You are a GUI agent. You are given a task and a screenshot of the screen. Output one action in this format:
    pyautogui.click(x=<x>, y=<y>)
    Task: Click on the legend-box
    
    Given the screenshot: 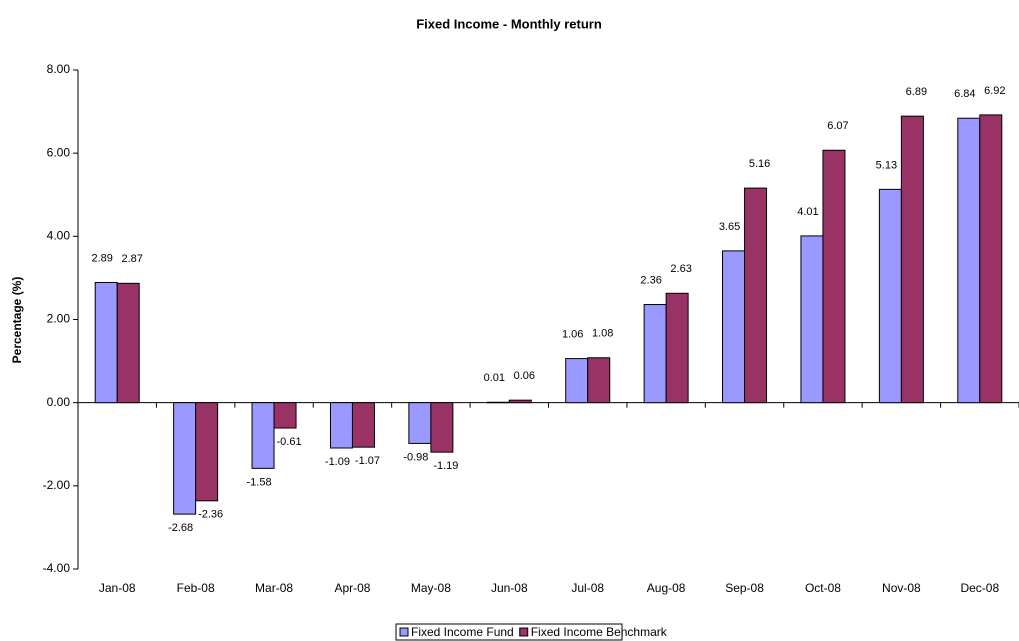 What is the action you would take?
    pyautogui.click(x=509, y=632)
    